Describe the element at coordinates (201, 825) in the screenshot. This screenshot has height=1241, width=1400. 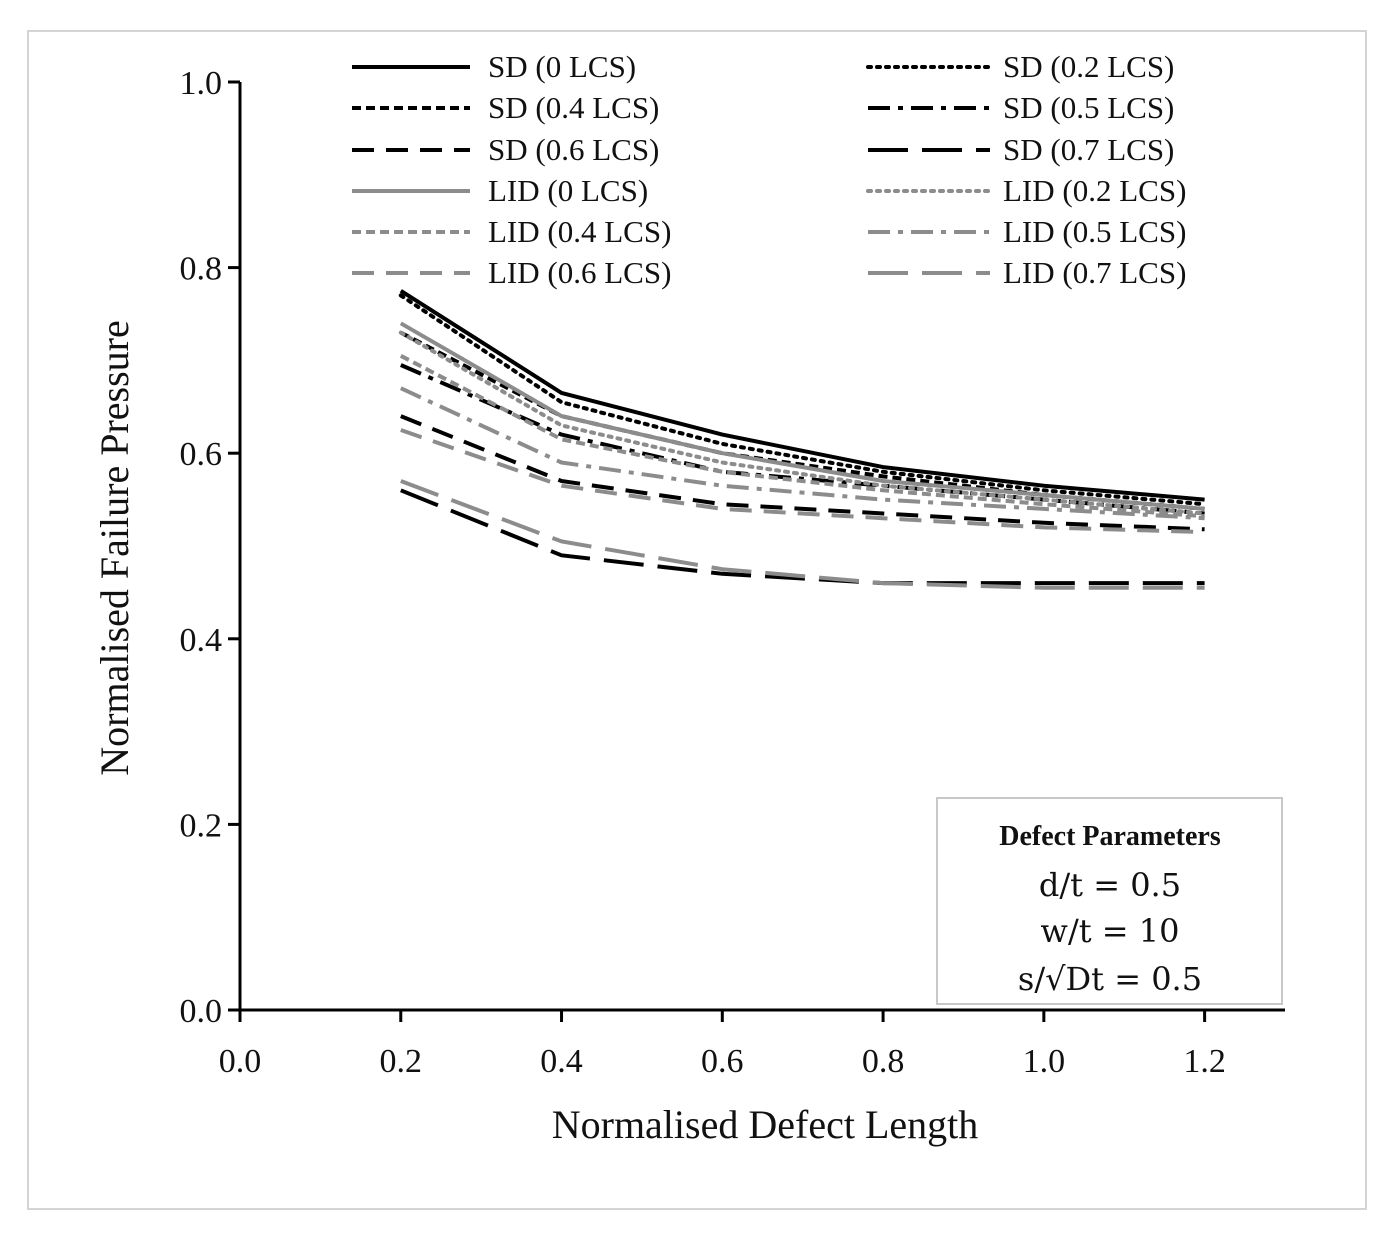
I see `y-tick-label: 0.2` at that location.